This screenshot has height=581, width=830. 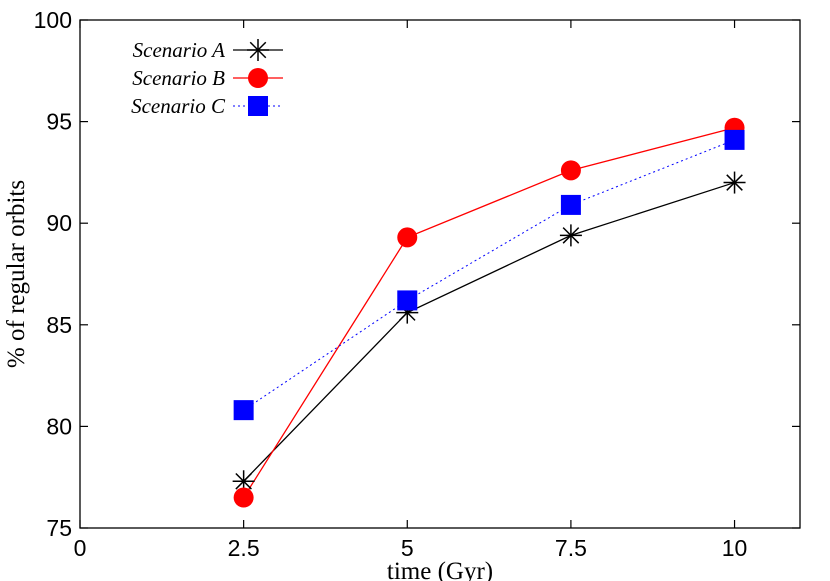 What do you see at coordinates (178, 78) in the screenshot?
I see `legend-label: Scenario B` at bounding box center [178, 78].